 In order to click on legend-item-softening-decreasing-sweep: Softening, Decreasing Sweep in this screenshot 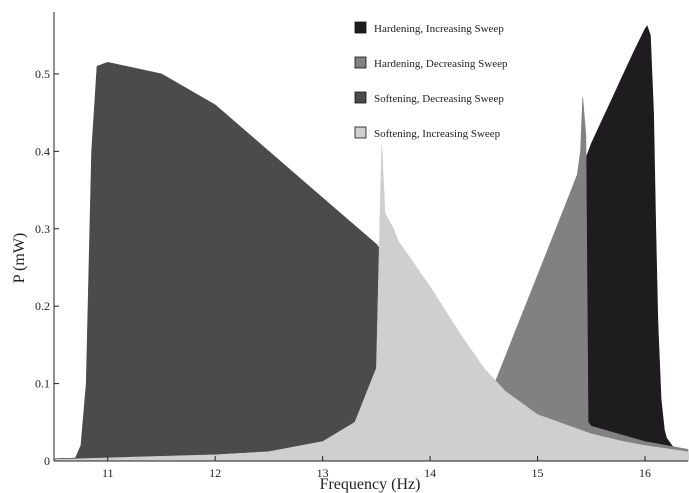, I will do `click(429, 98)`.